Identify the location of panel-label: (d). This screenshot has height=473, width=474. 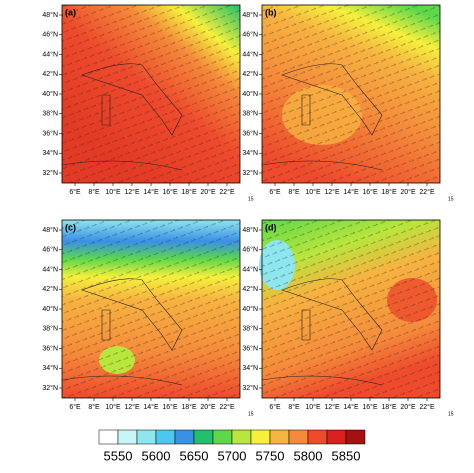
(271, 227).